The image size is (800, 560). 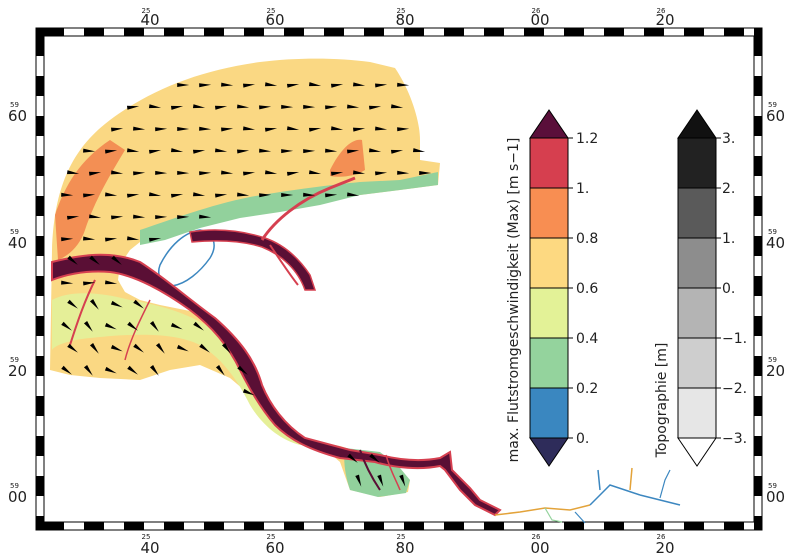 What do you see at coordinates (587, 139) in the screenshot?
I see `colorbar-tick-label: 1.2` at bounding box center [587, 139].